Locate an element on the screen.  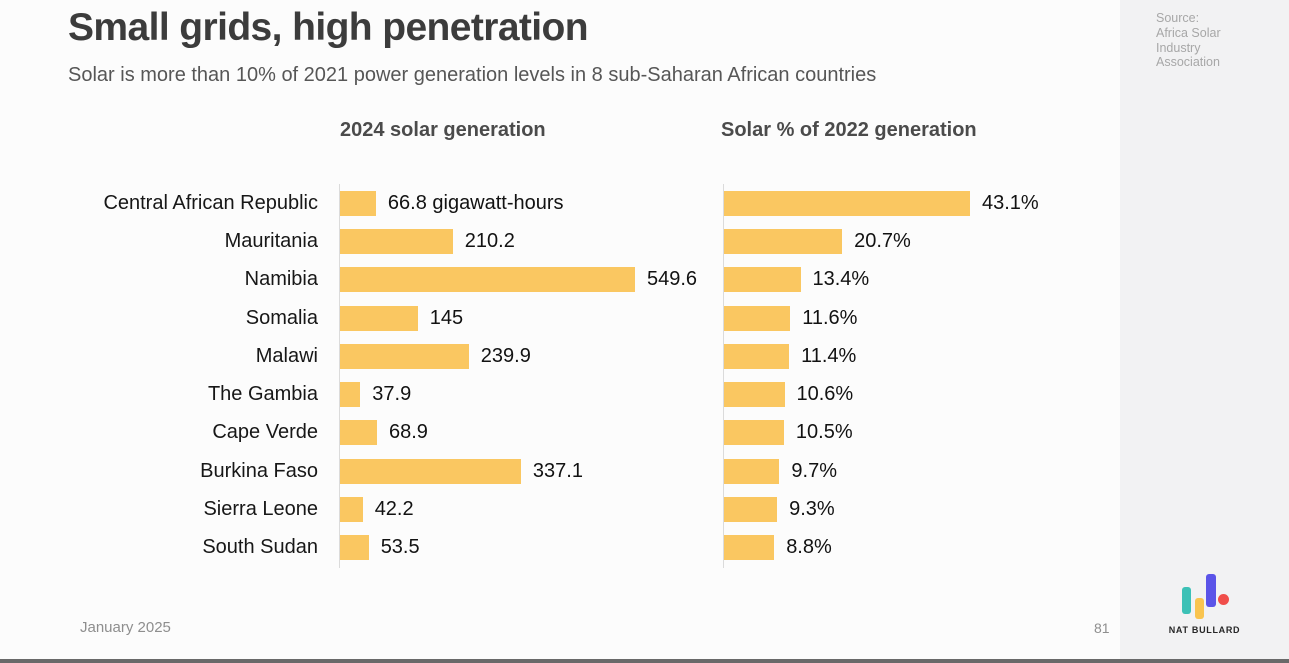
bar-row: 11.6% is located at coordinates (903, 318).